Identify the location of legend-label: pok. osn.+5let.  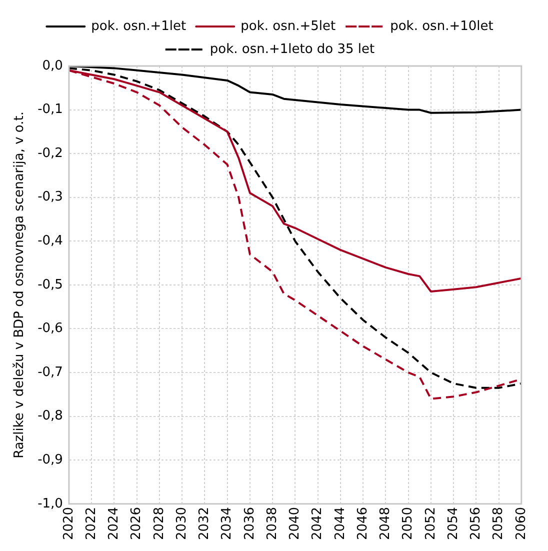
(288, 26).